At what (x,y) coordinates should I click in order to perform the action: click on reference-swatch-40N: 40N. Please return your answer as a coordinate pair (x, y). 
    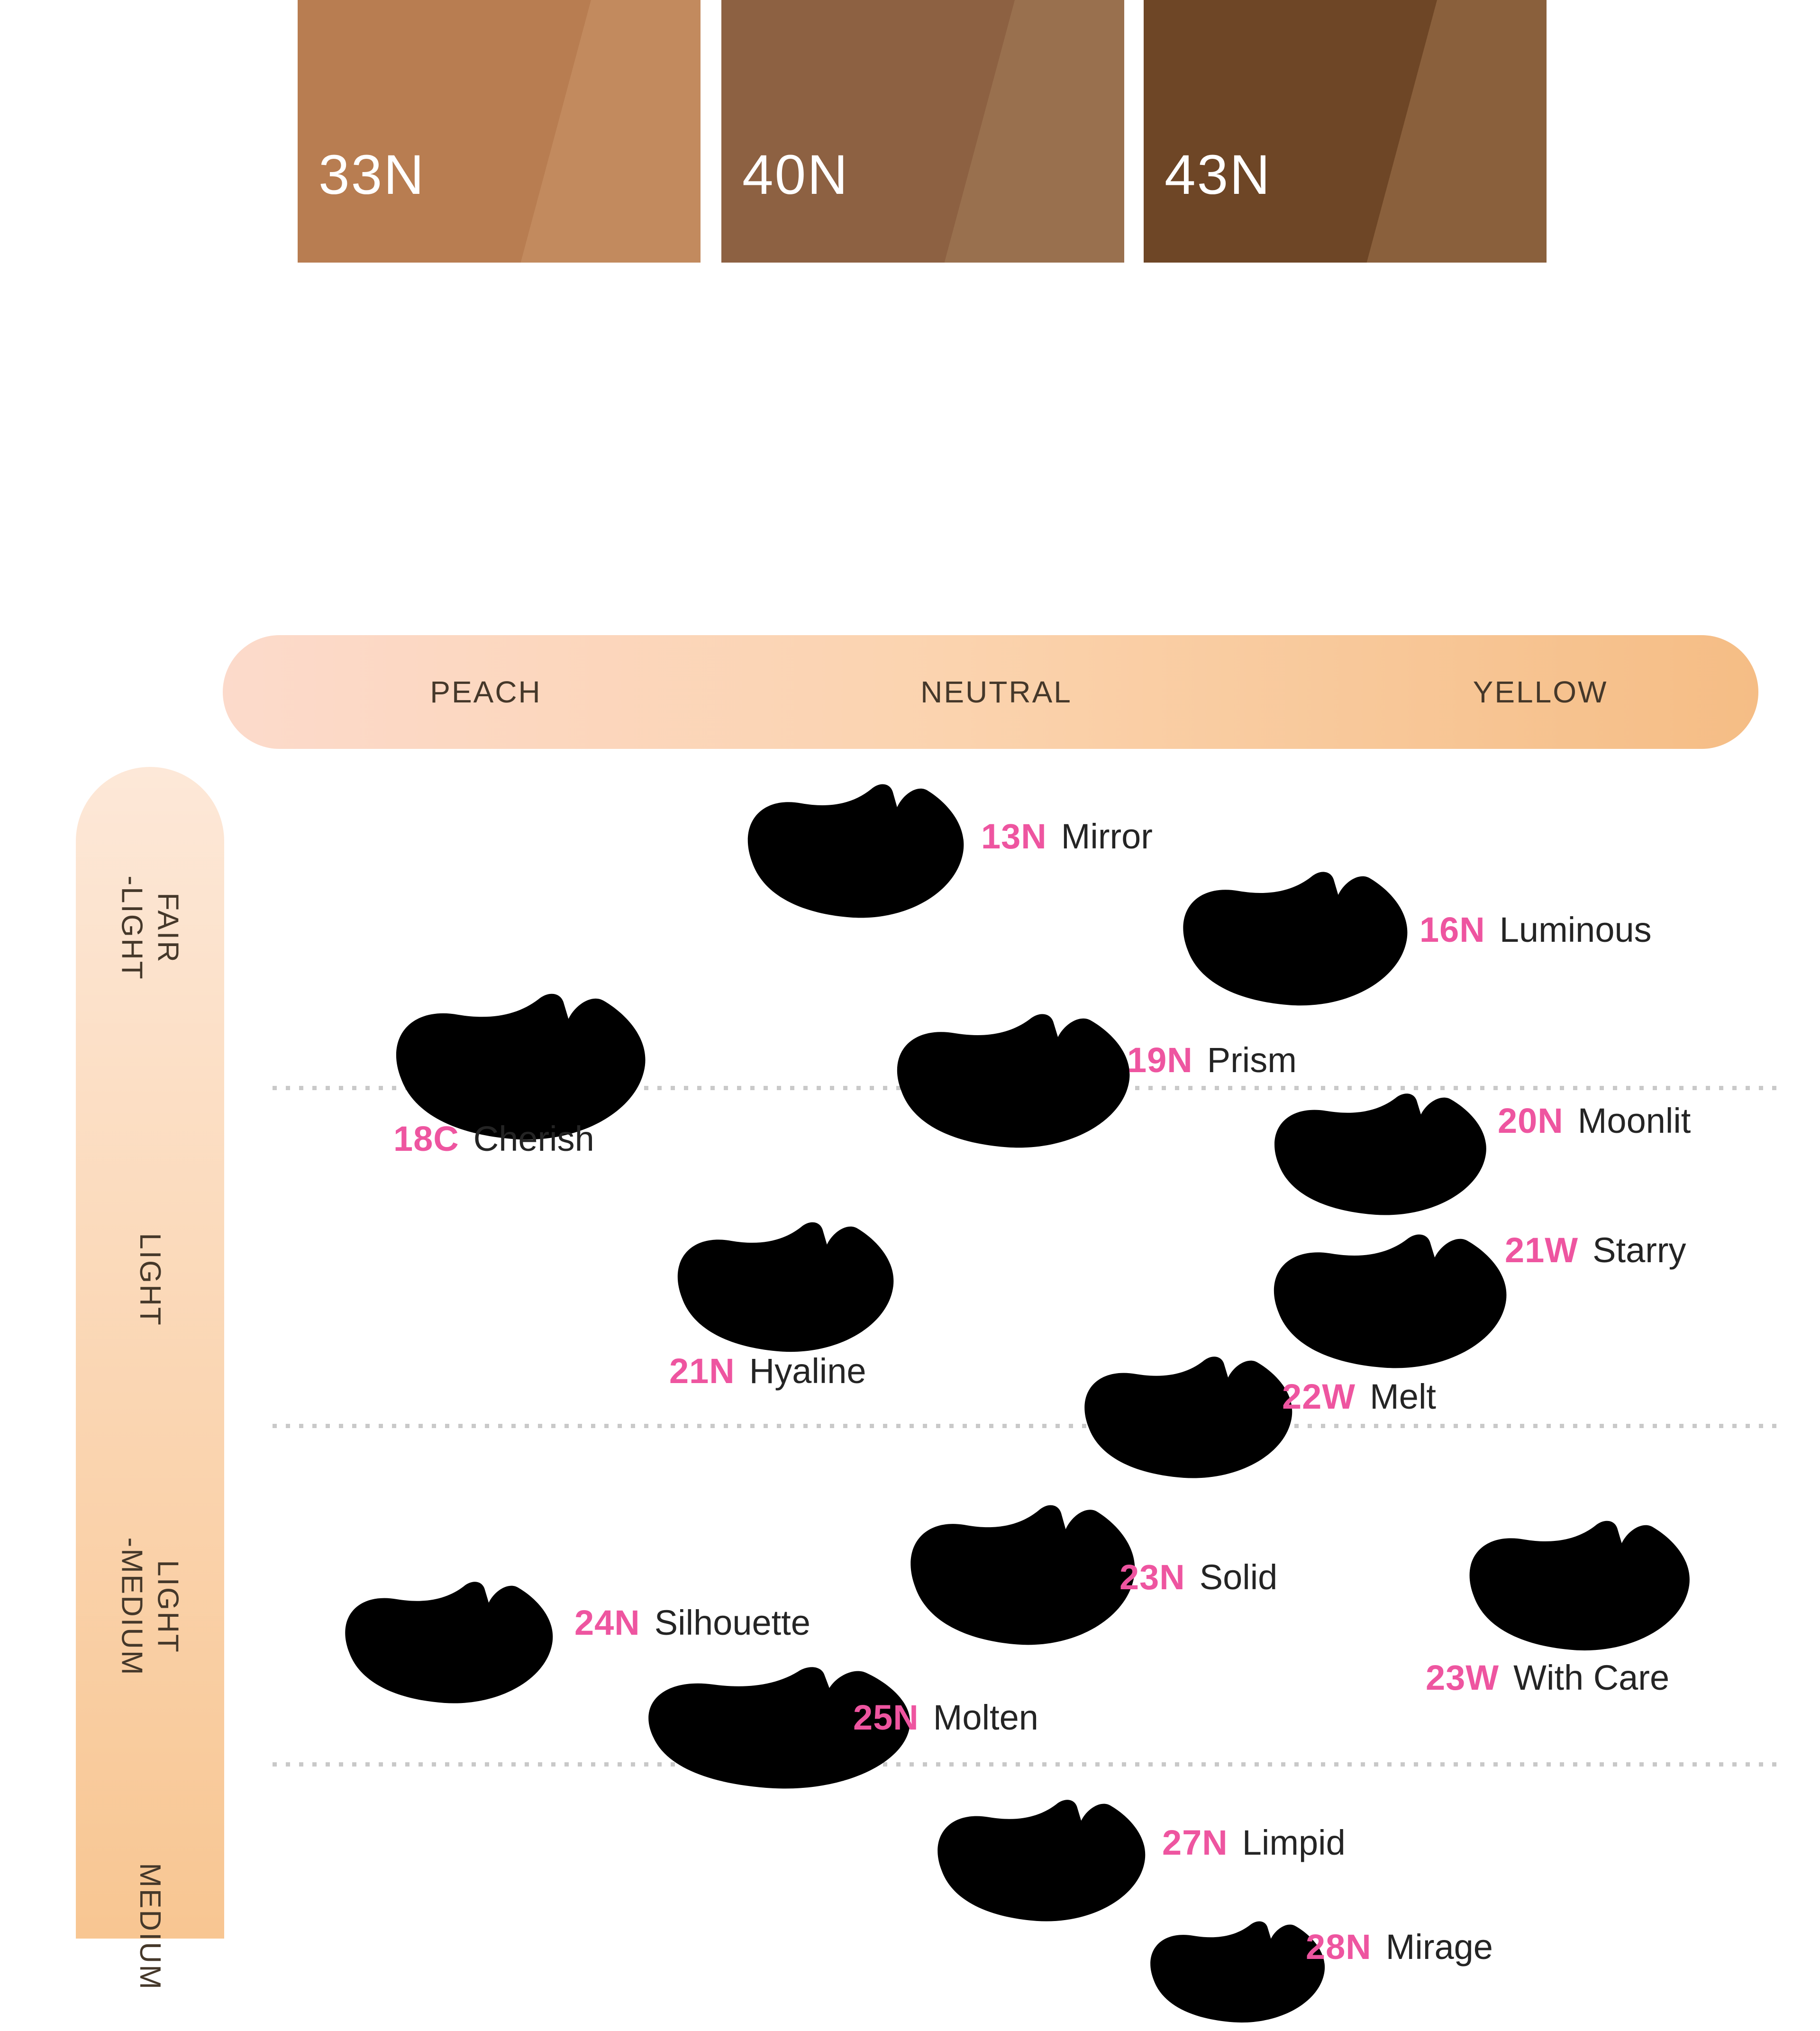
    Looking at the image, I should click on (922, 131).